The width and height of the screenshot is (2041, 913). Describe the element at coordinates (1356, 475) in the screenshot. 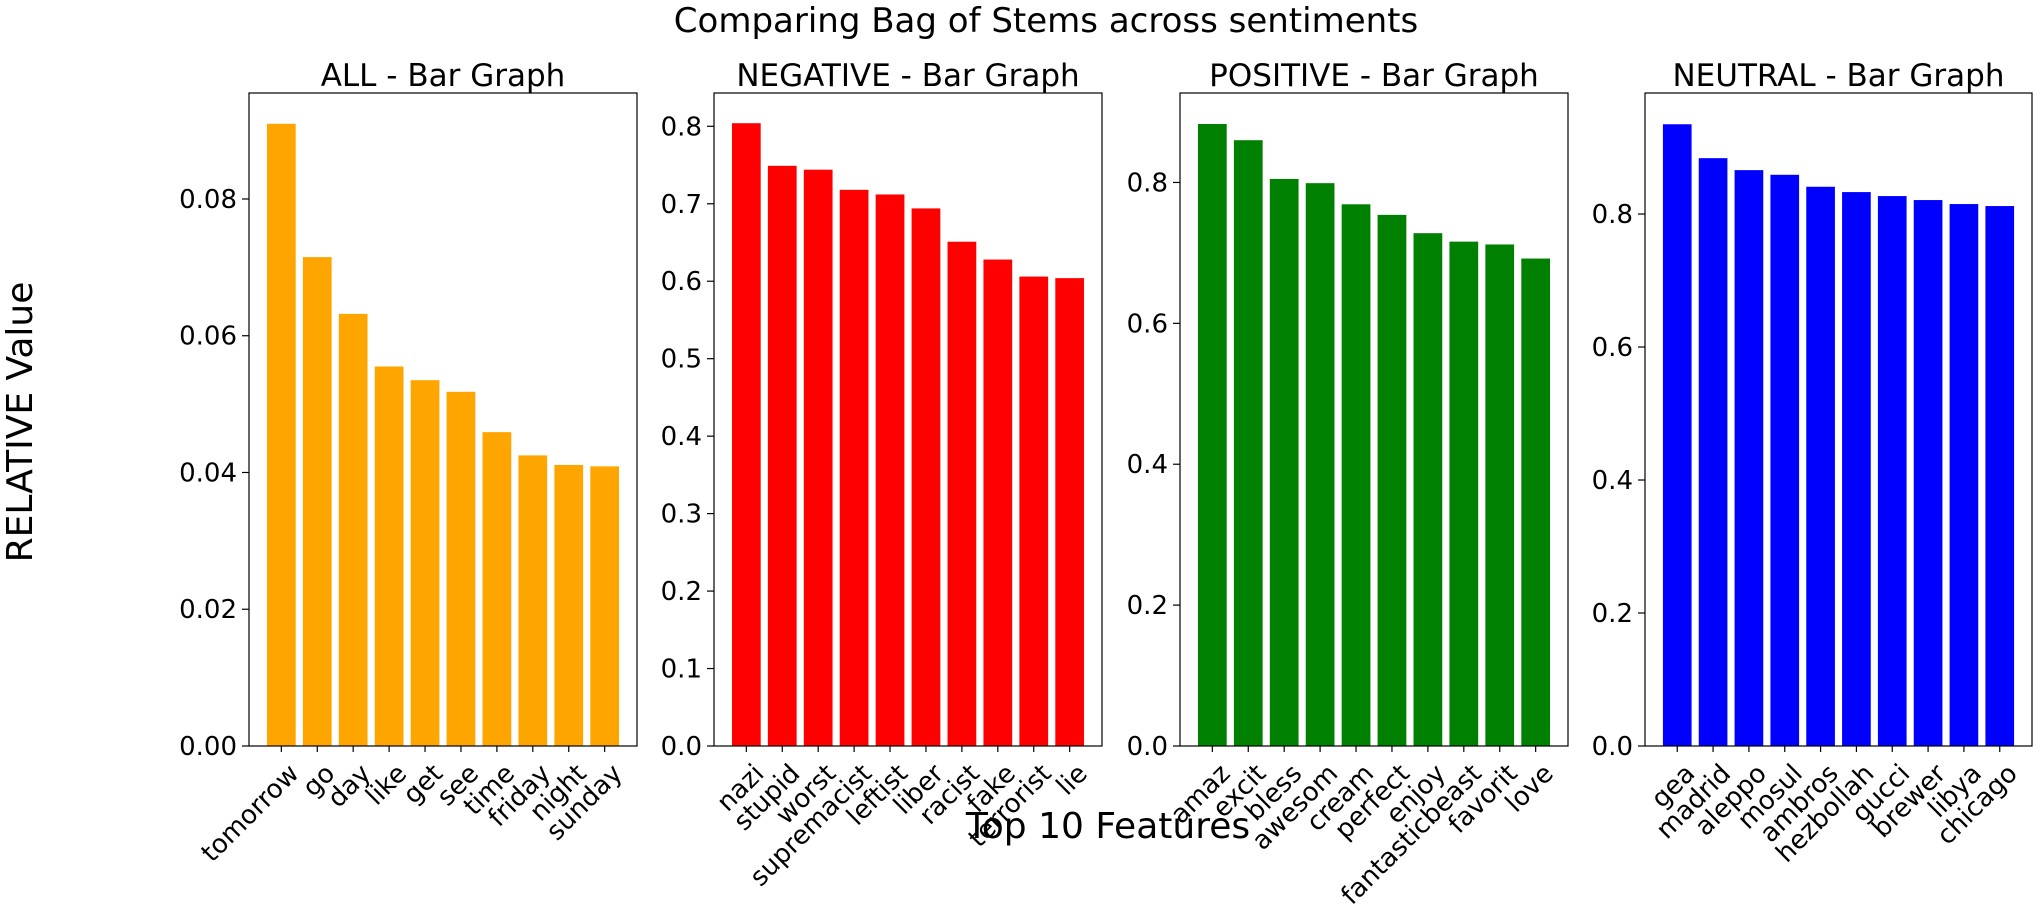

I see `bar-cream` at that location.